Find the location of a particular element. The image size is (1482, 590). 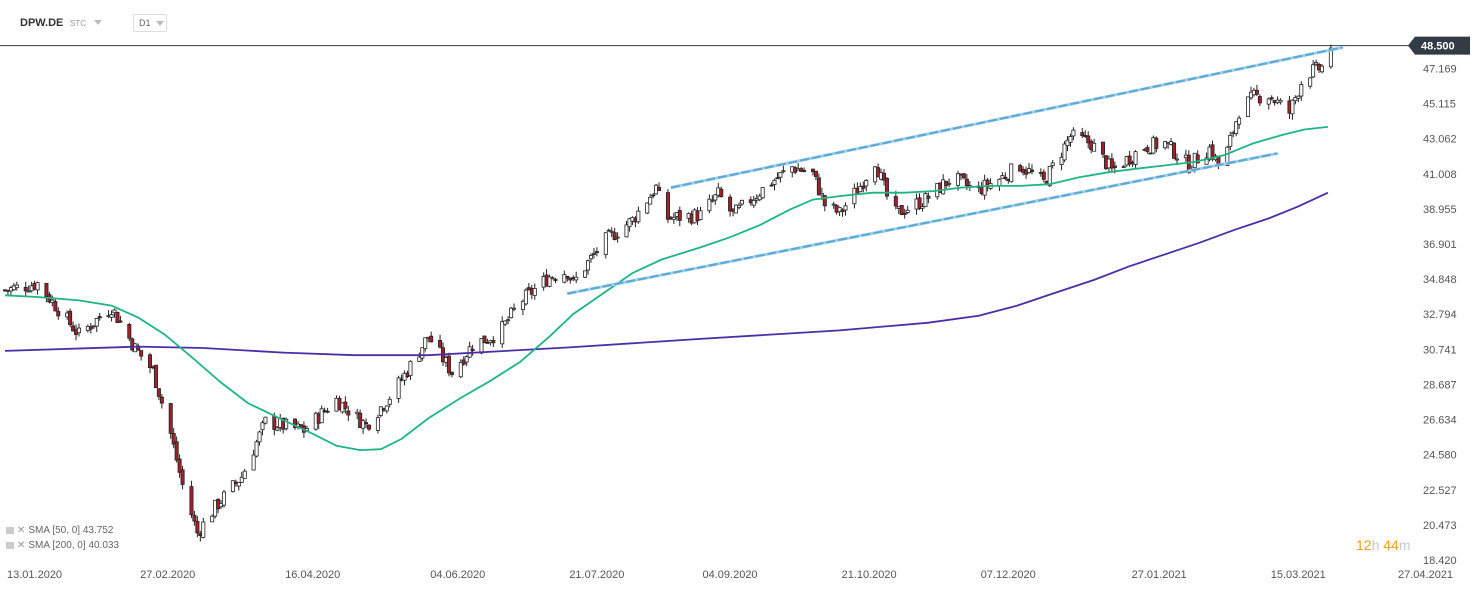

x-tick-label: 27.02.2020 is located at coordinates (167, 575).